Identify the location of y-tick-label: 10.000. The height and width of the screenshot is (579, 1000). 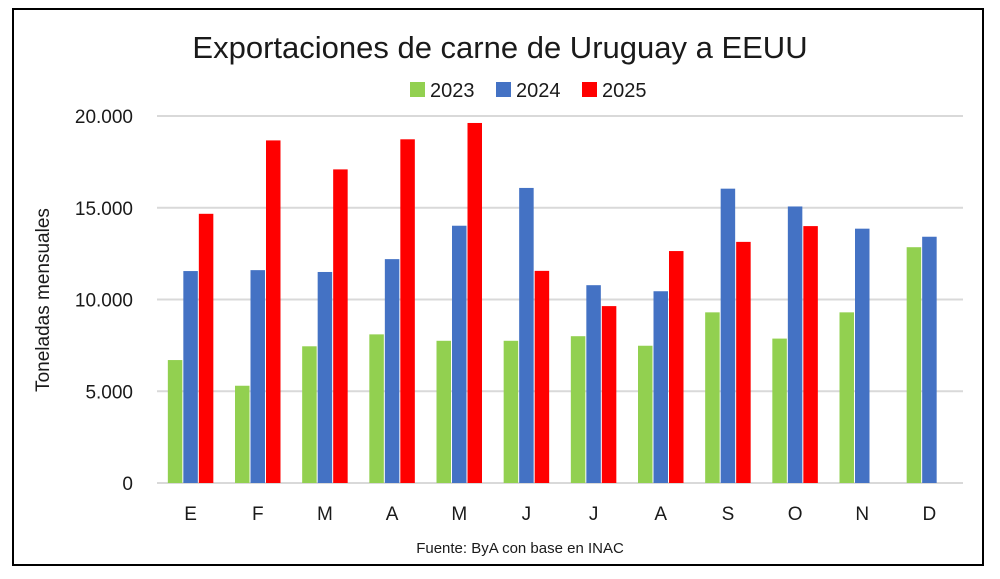
(104, 301).